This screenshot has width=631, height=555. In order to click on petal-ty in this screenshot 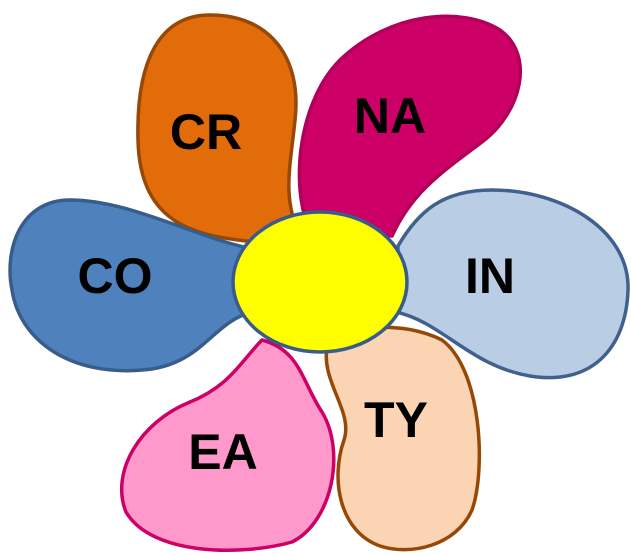, I will do `click(403, 438)`.